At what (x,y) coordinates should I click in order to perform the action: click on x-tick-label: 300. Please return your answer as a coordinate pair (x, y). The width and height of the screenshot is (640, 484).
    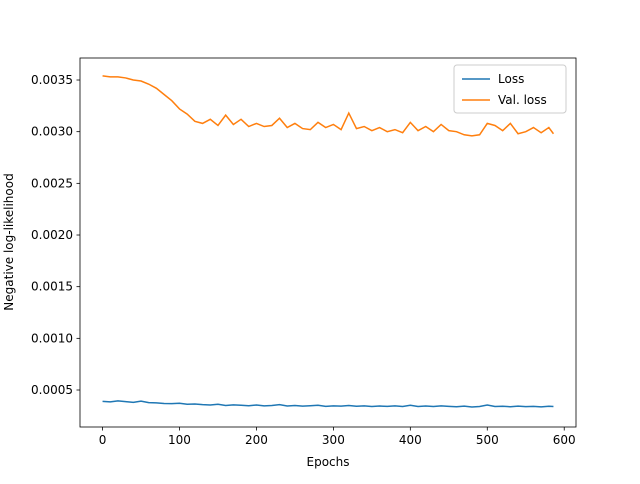
    Looking at the image, I should click on (333, 440).